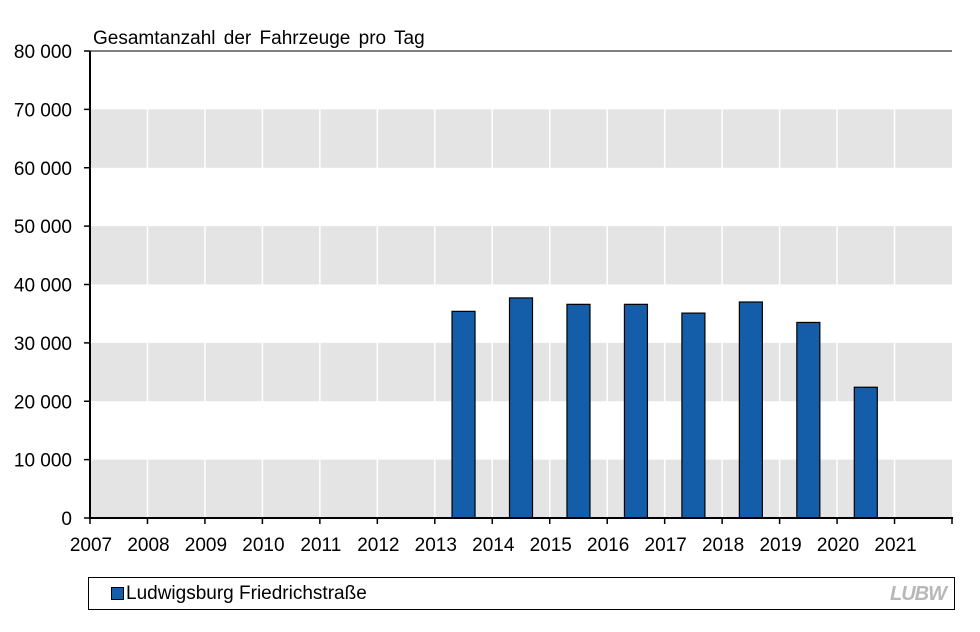  I want to click on x-tick-label: 2011, so click(320, 545).